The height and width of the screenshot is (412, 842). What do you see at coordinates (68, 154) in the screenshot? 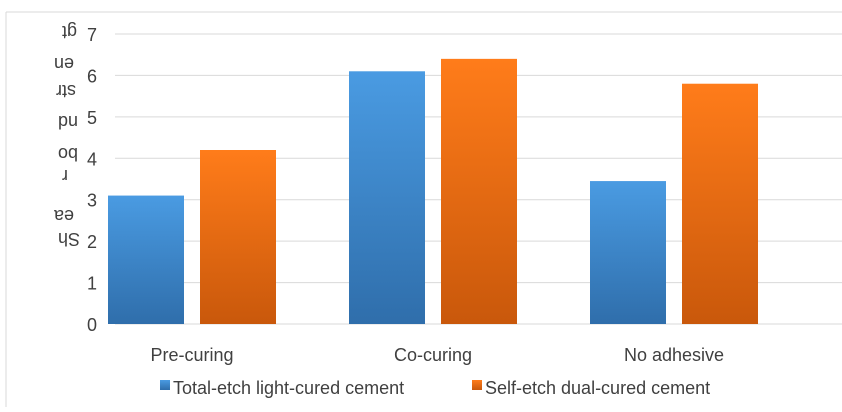
I see `y-axis-label-fragment: bo` at bounding box center [68, 154].